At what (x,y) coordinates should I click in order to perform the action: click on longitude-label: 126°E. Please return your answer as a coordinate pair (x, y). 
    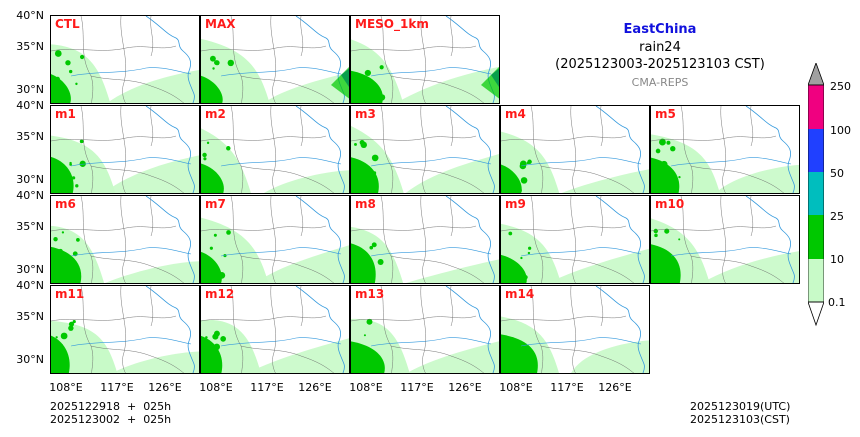
    Looking at the image, I should click on (465, 387).